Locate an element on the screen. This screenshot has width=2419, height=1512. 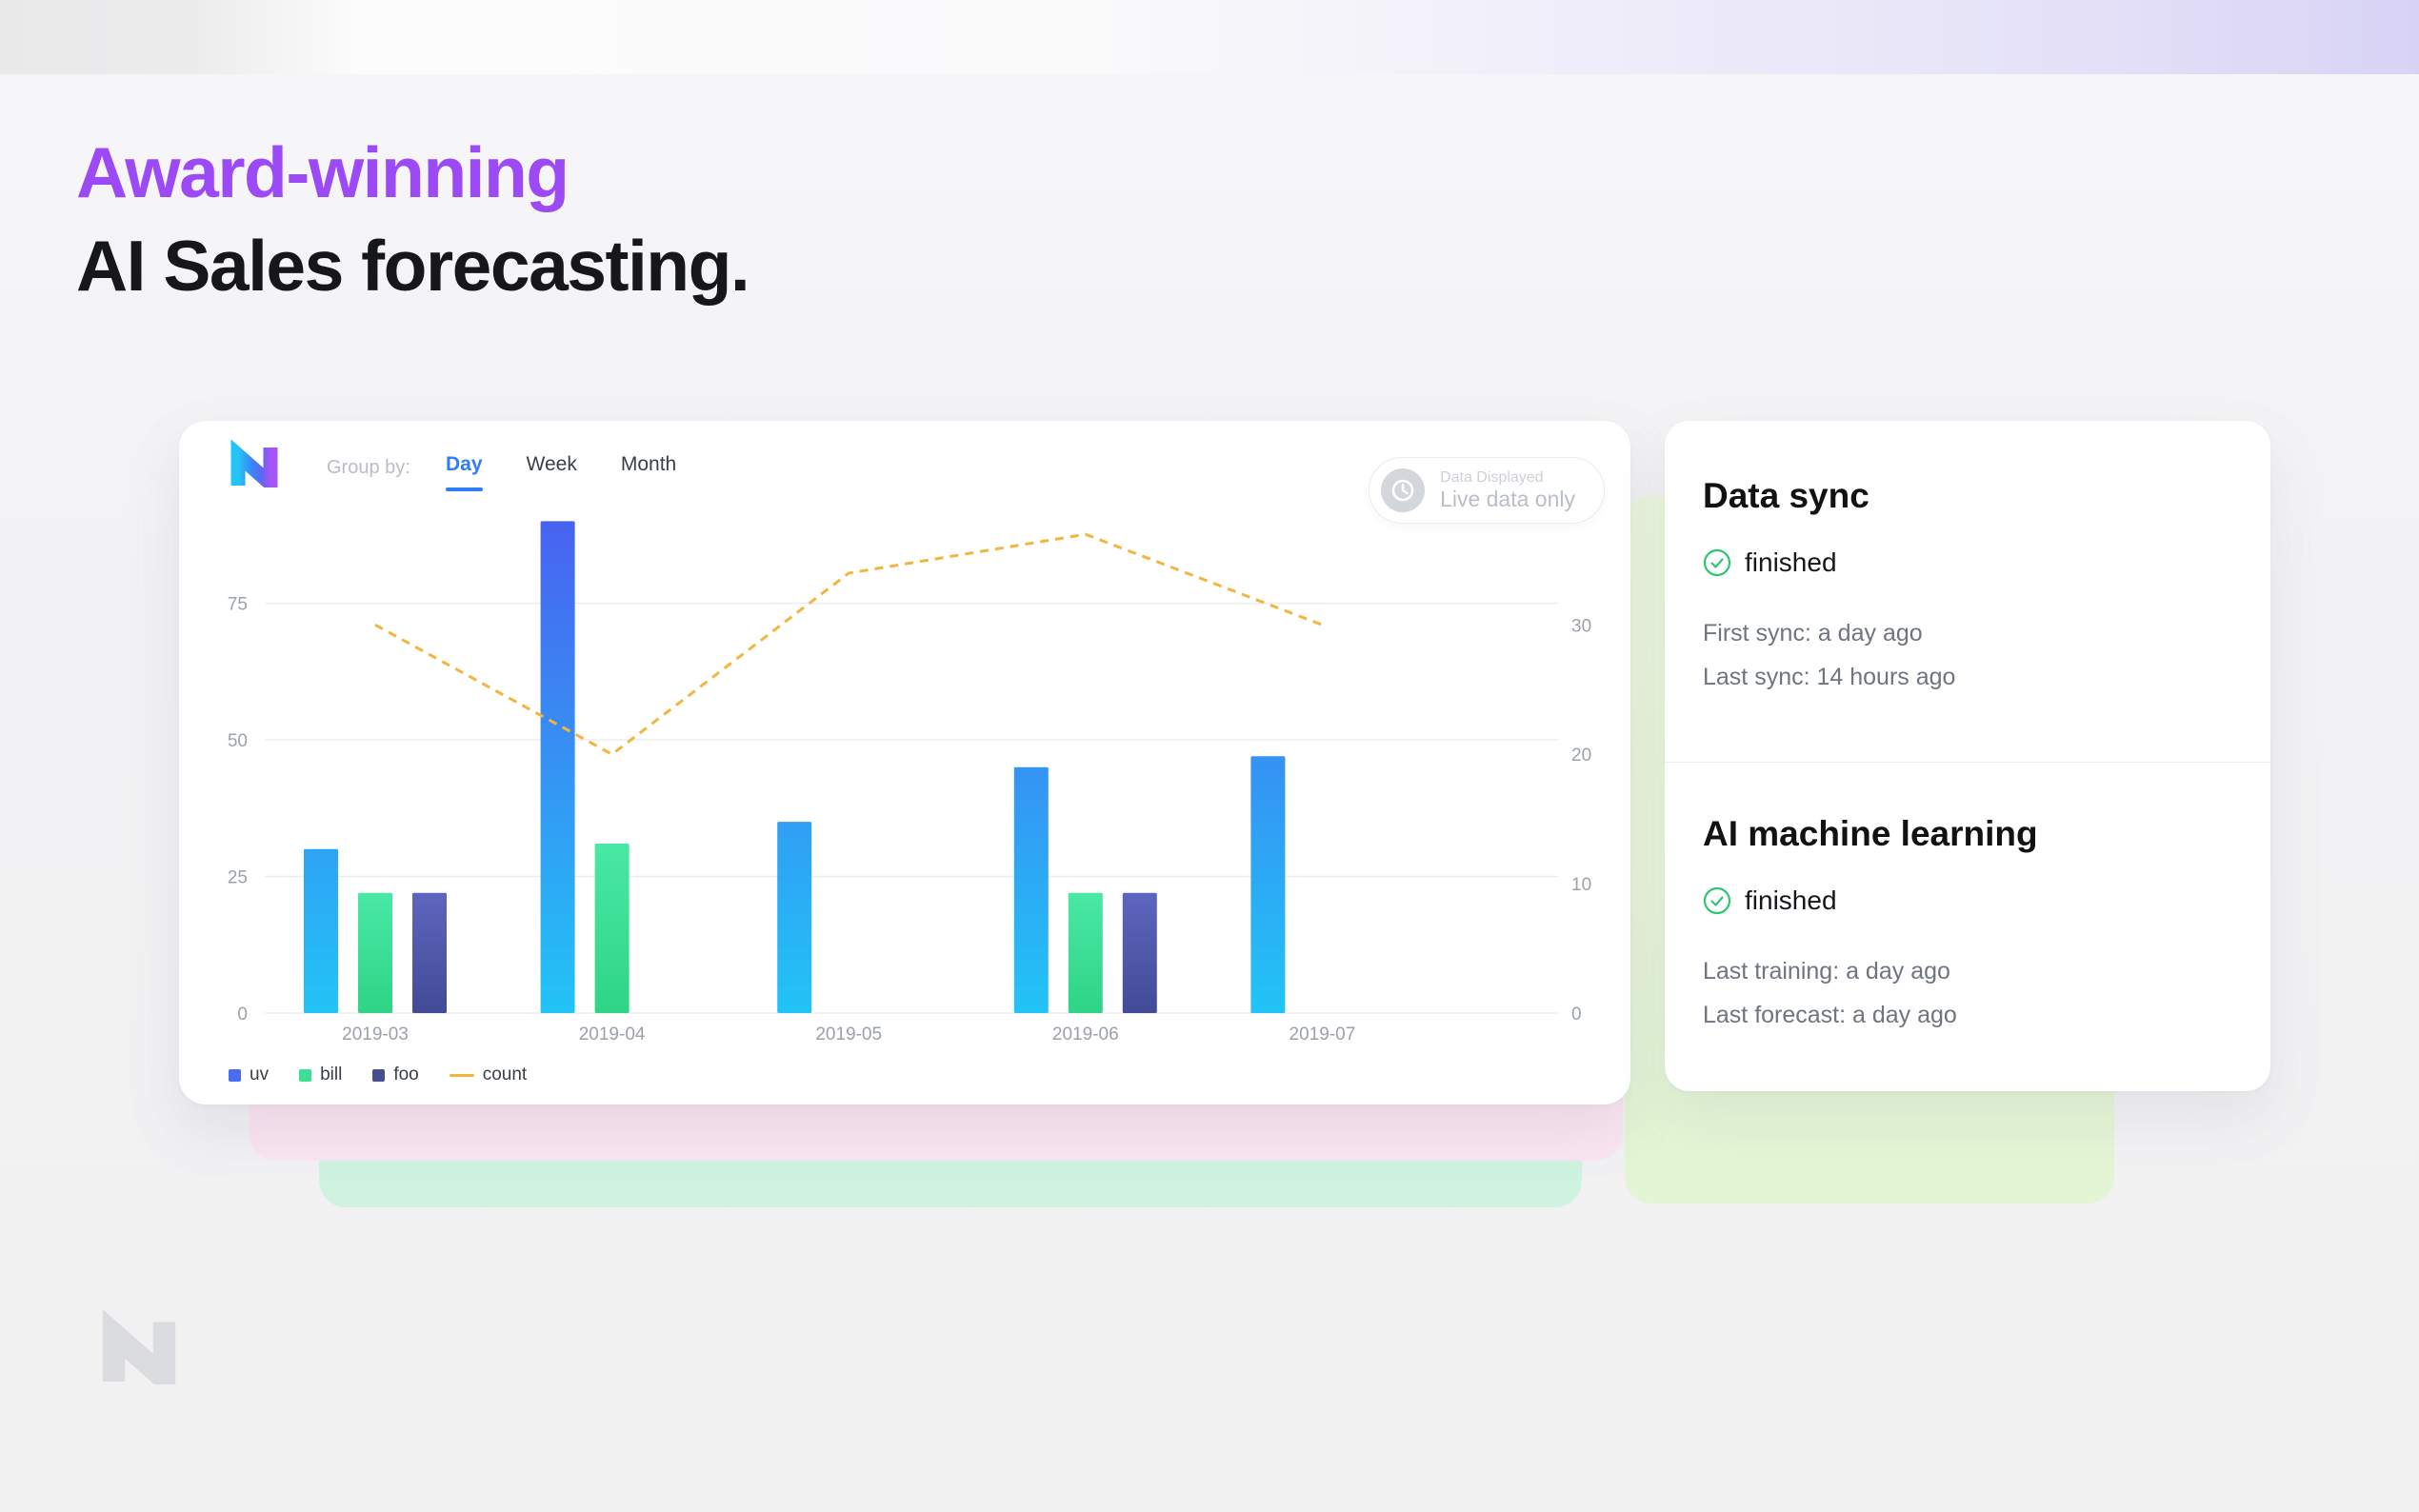
svg-text: 20 is located at coordinates (1581, 756).